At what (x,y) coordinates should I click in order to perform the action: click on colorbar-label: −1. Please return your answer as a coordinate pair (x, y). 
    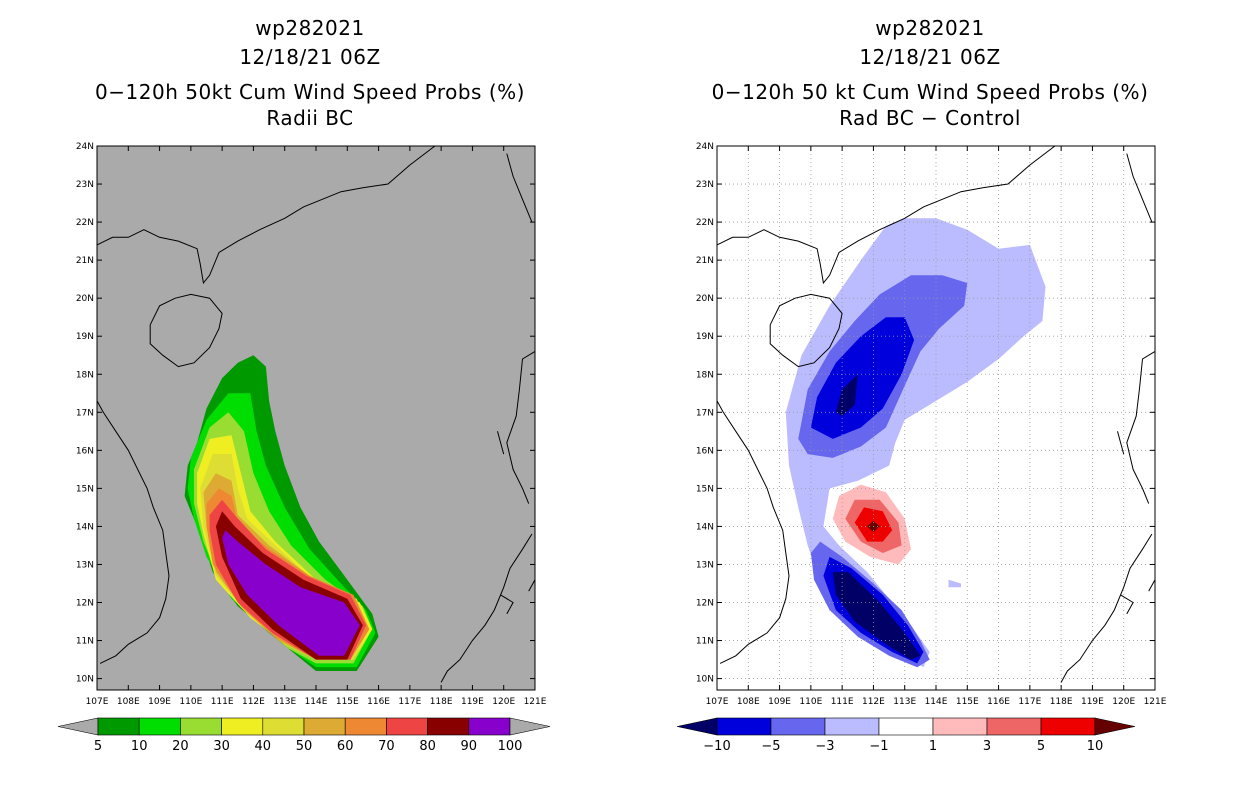
    Looking at the image, I should click on (878, 746).